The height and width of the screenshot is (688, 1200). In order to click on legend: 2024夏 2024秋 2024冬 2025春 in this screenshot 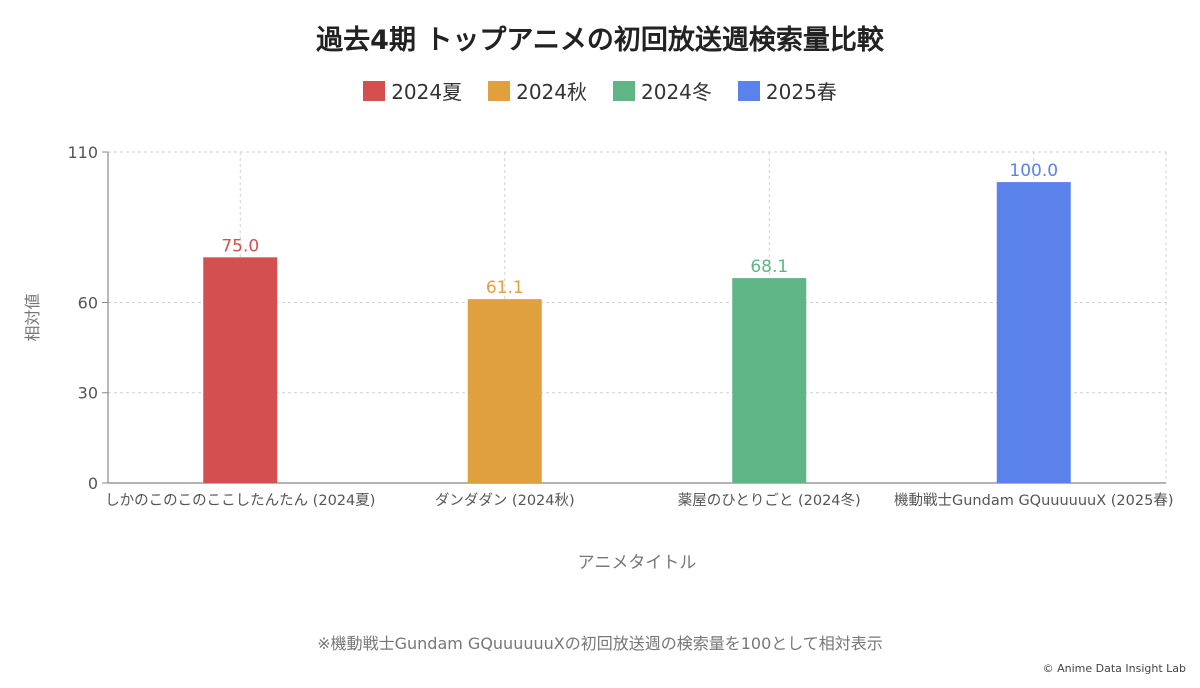, I will do `click(600, 90)`.